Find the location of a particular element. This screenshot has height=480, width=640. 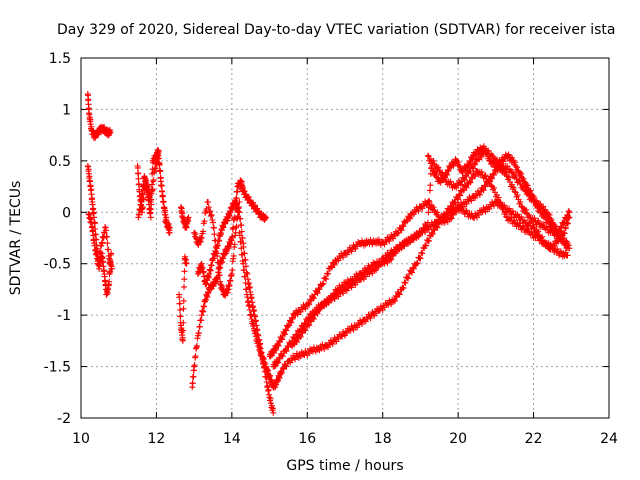

y-tick-label: -0.5 is located at coordinates (57, 265).